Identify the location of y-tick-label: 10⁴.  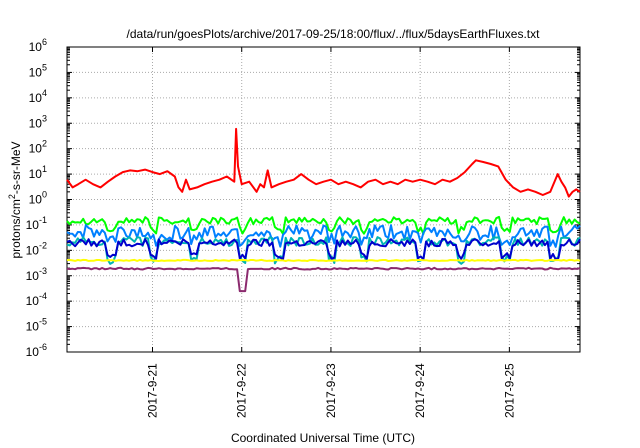
(38, 96).